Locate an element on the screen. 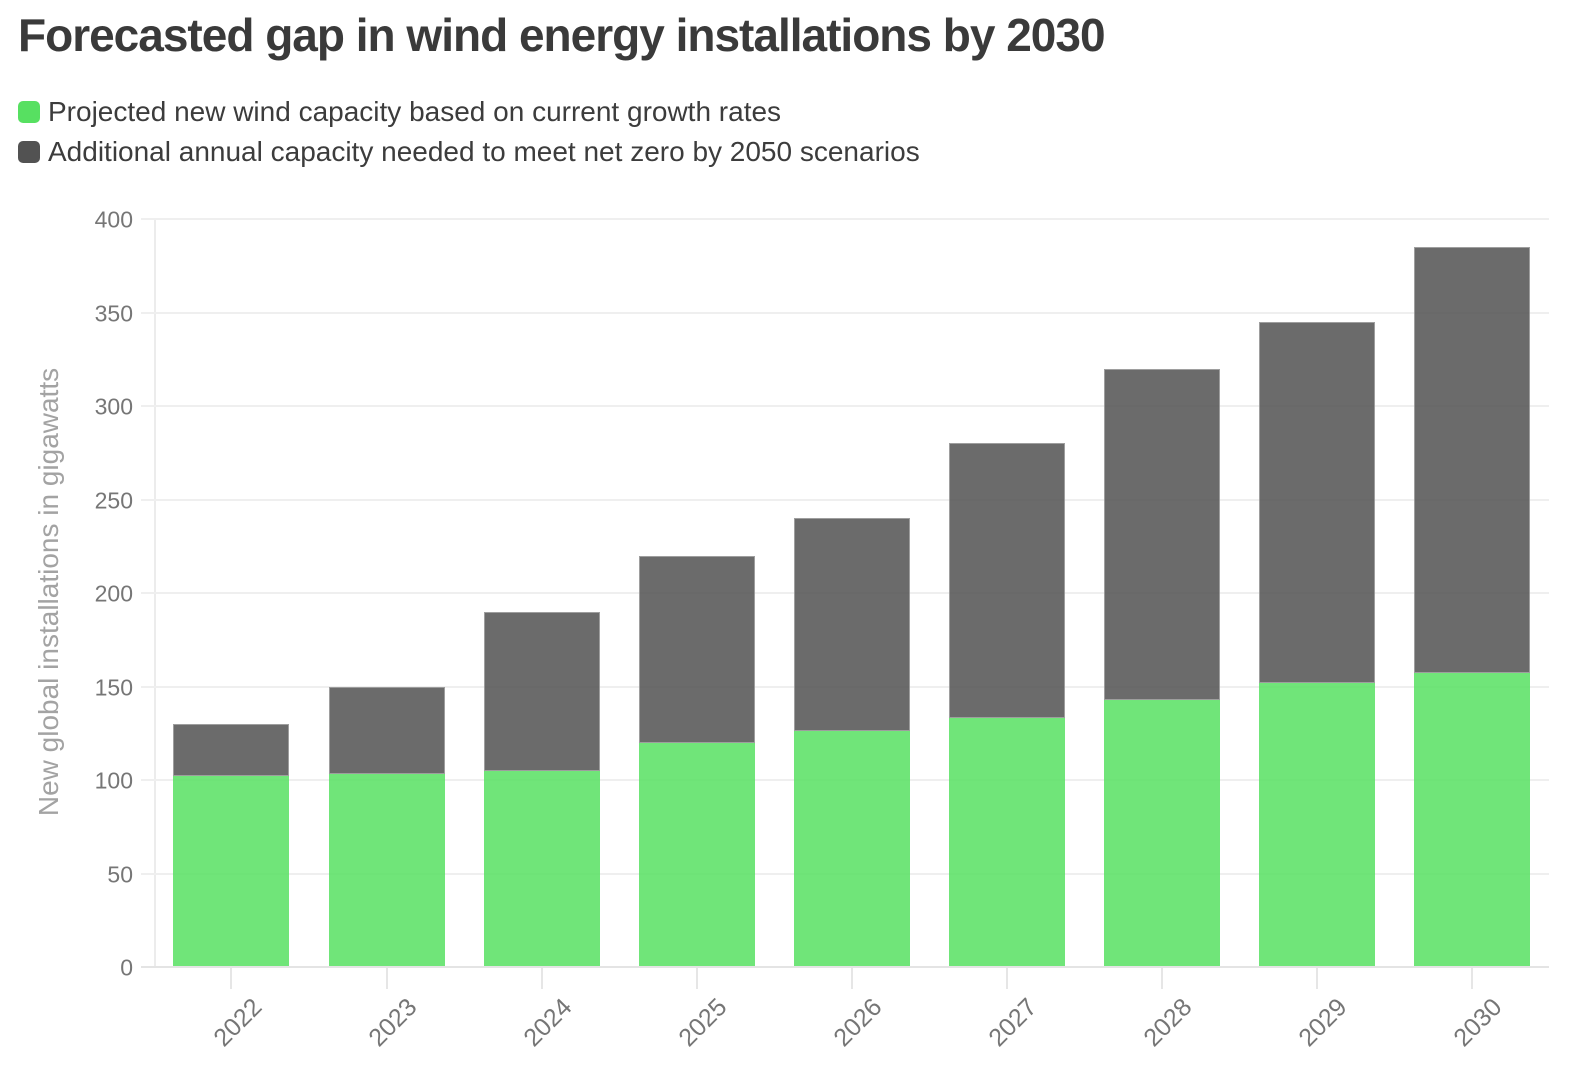 This screenshot has height=1072, width=1580. x-axis-tick-label-2022: 2022 is located at coordinates (238, 1023).